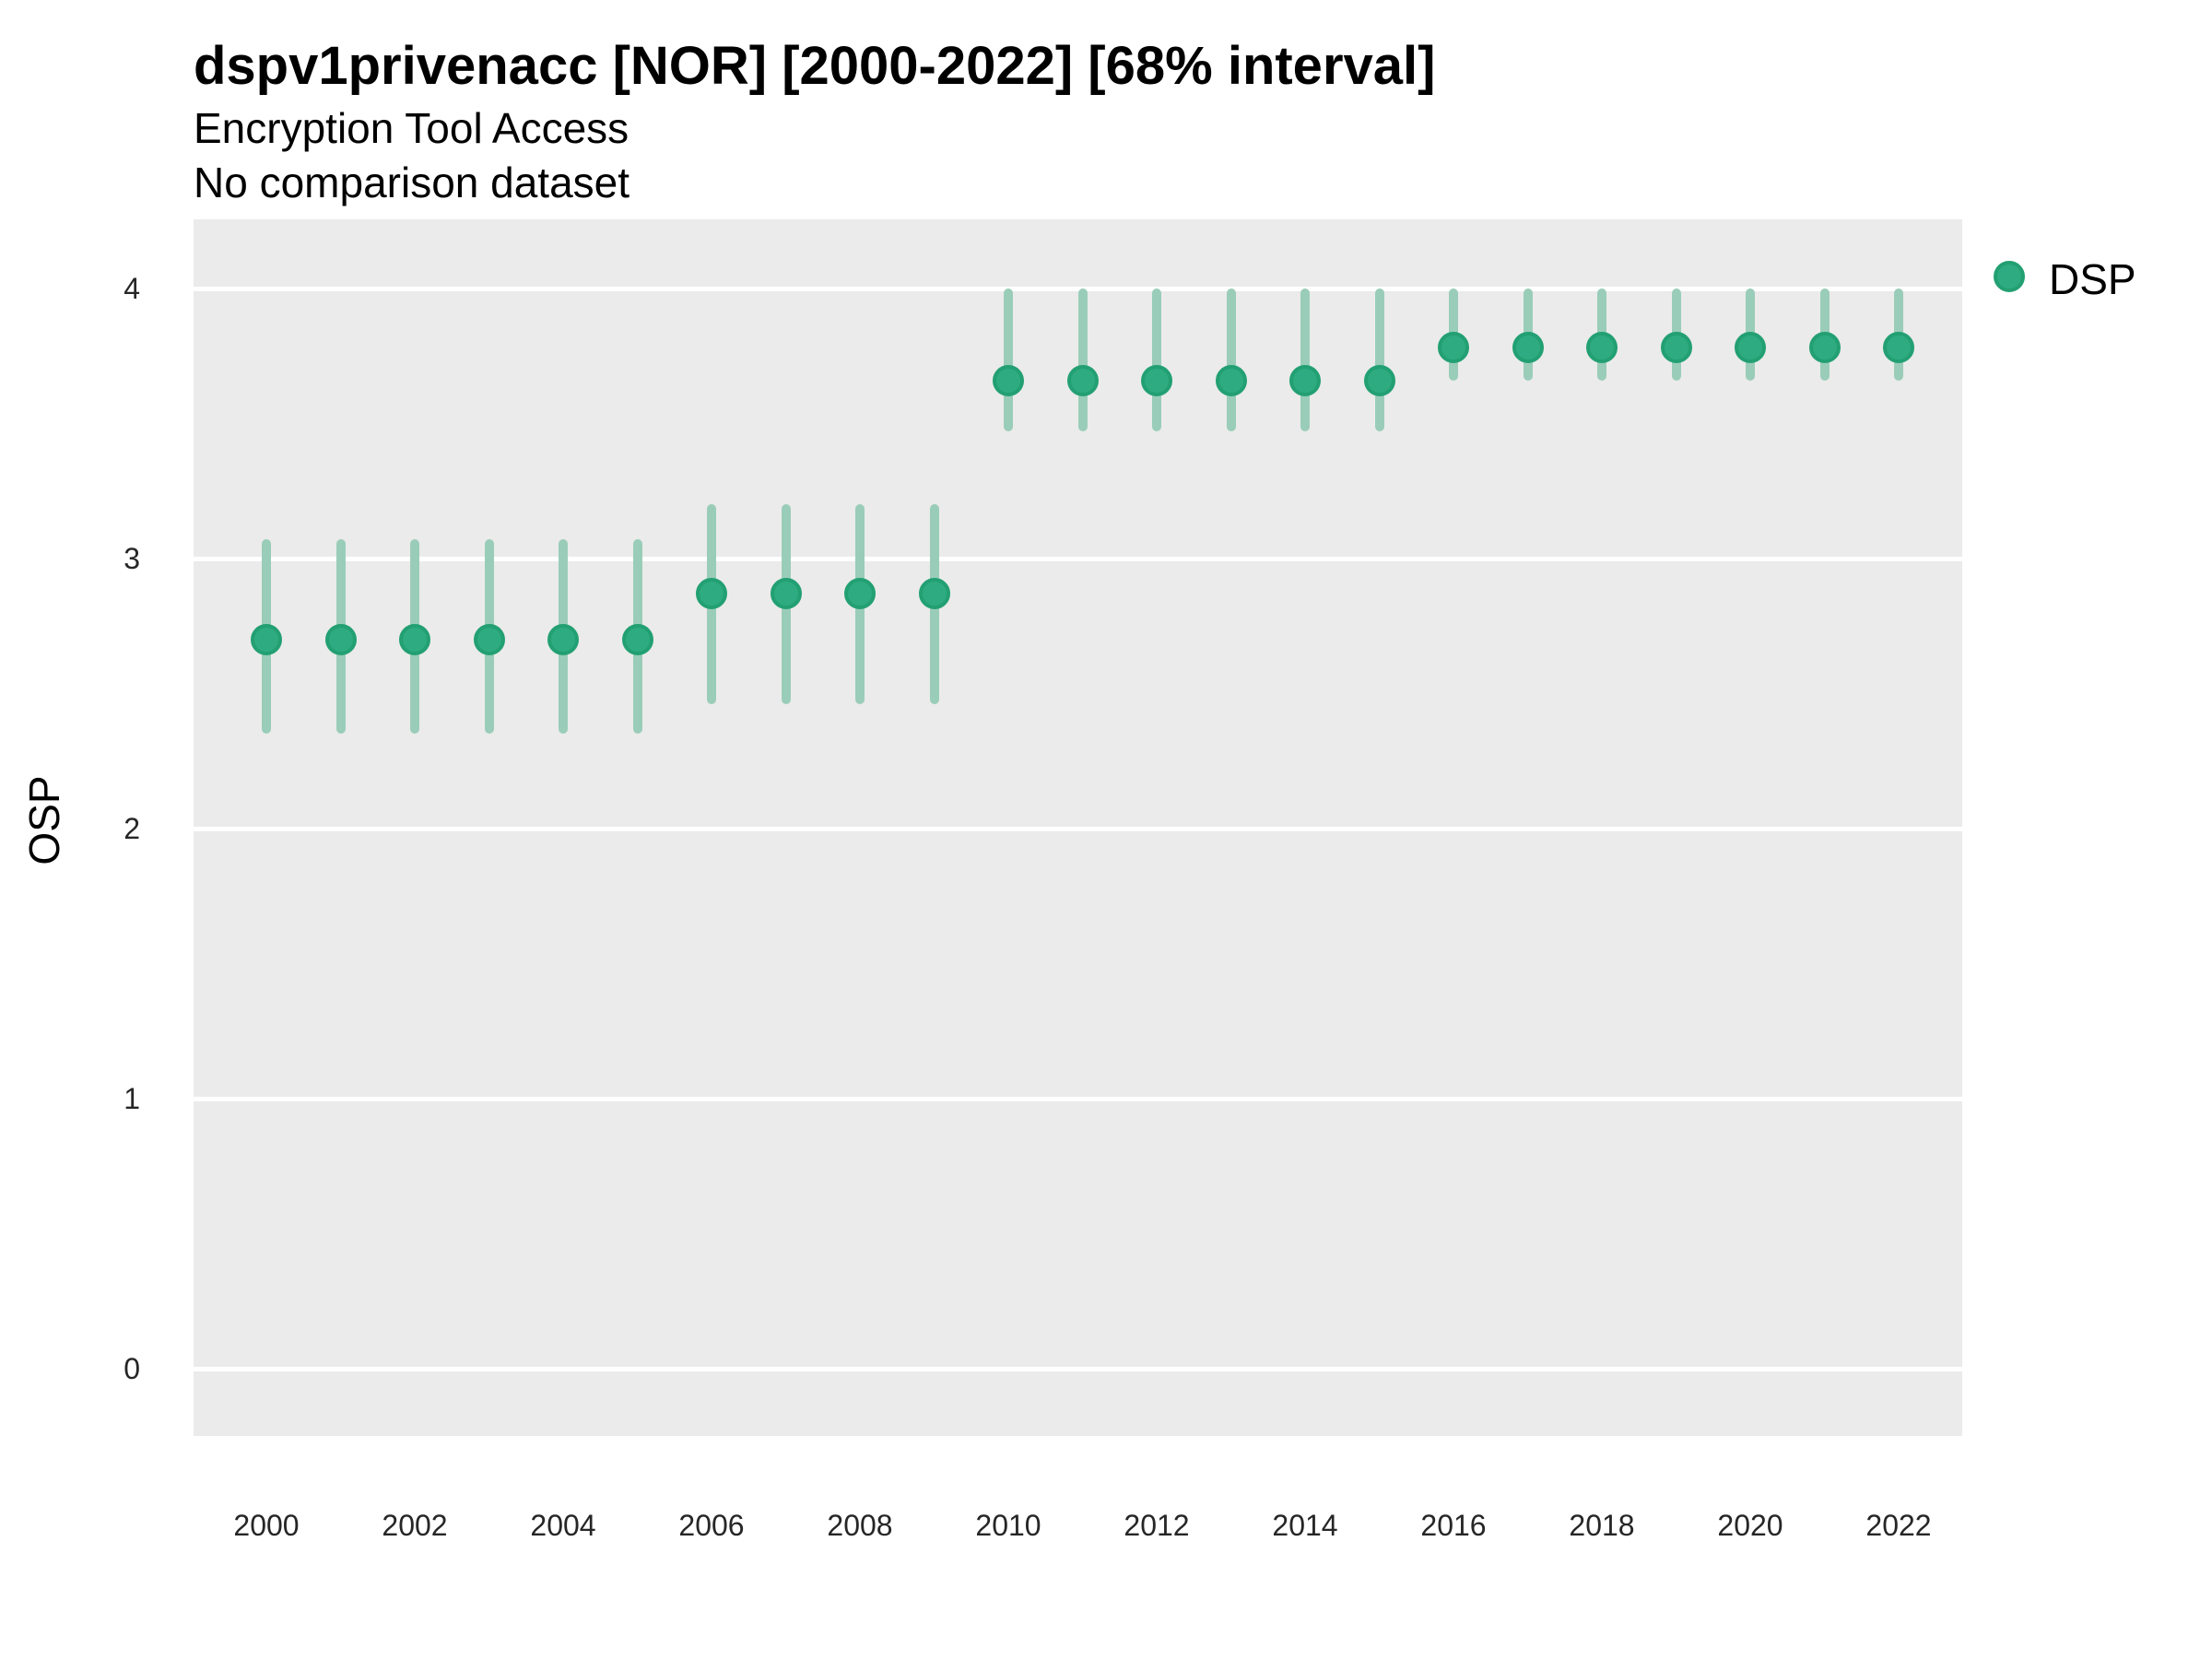 The height and width of the screenshot is (1659, 2212). Describe the element at coordinates (132, 1368) in the screenshot. I see `y-tick-label: 0` at that location.